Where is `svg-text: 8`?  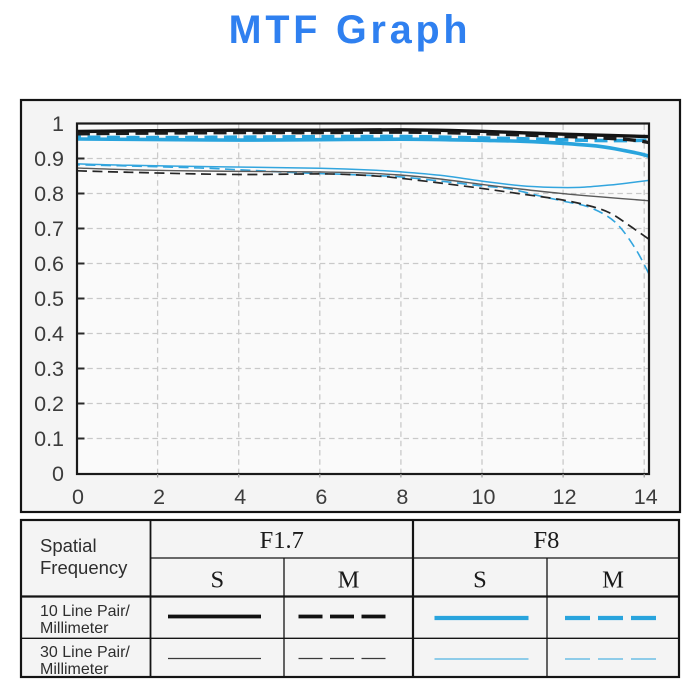
svg-text: 8 is located at coordinates (402, 497).